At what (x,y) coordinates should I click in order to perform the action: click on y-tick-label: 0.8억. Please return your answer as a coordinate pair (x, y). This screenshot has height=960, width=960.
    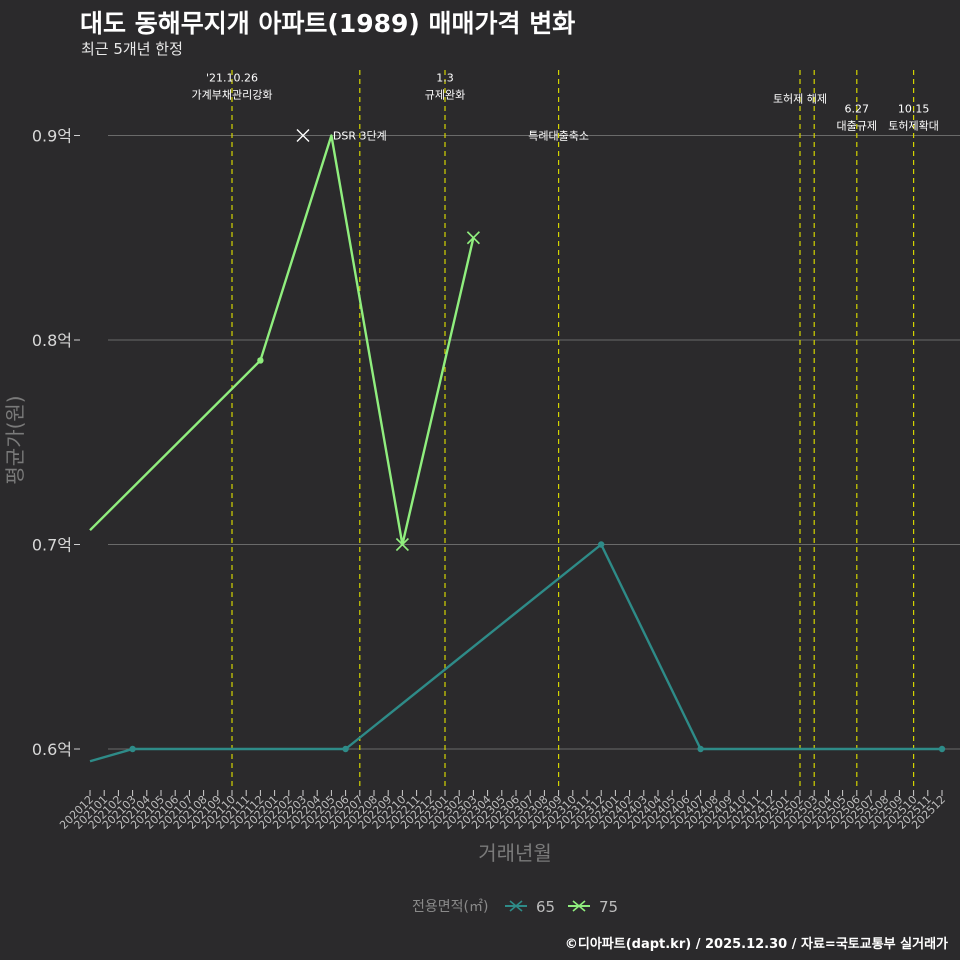
    Looking at the image, I should click on (52, 340).